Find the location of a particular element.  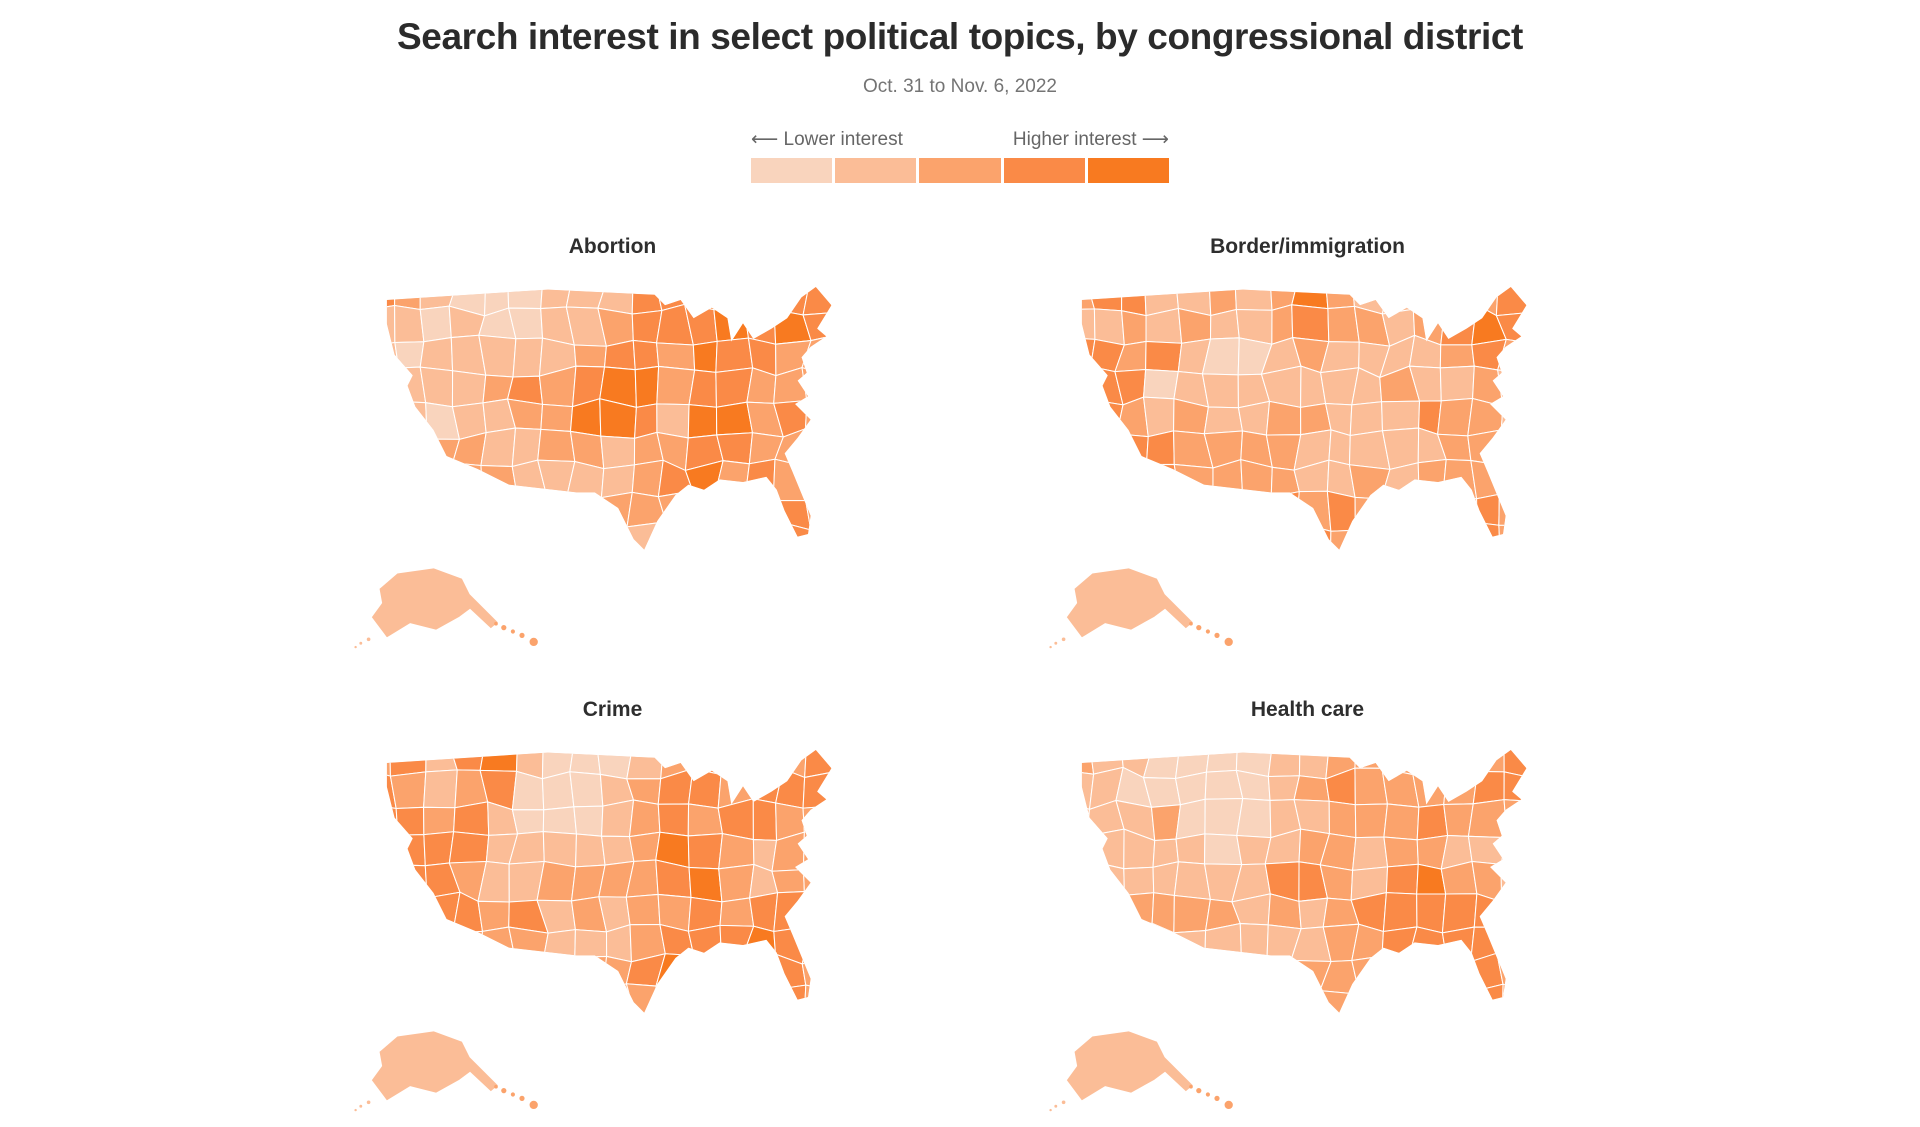

choropleth-map-health-care is located at coordinates (1287, 931).